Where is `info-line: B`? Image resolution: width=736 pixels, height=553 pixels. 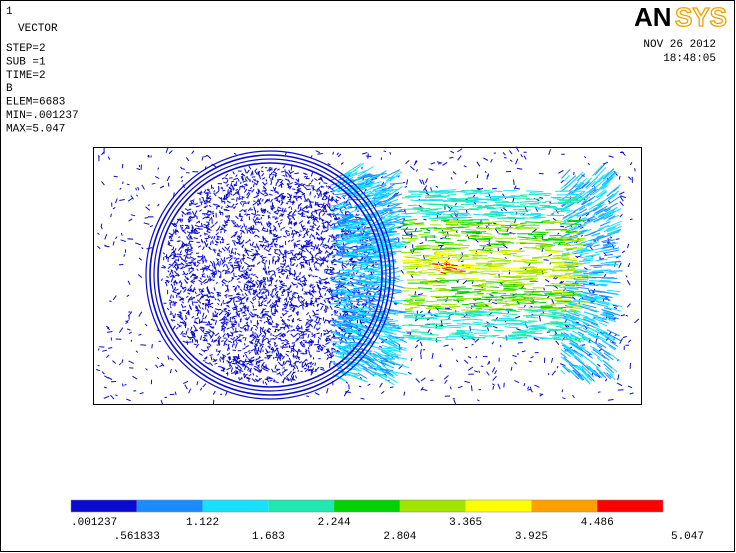 info-line: B is located at coordinates (9, 89).